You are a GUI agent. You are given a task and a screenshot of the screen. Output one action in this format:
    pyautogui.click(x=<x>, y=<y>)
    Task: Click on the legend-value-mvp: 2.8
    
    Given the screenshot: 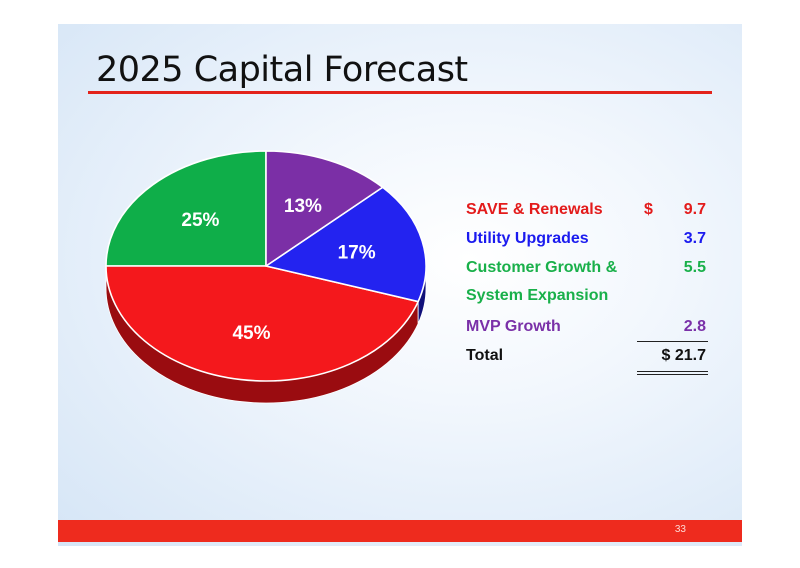 What is the action you would take?
    pyautogui.click(x=694, y=326)
    